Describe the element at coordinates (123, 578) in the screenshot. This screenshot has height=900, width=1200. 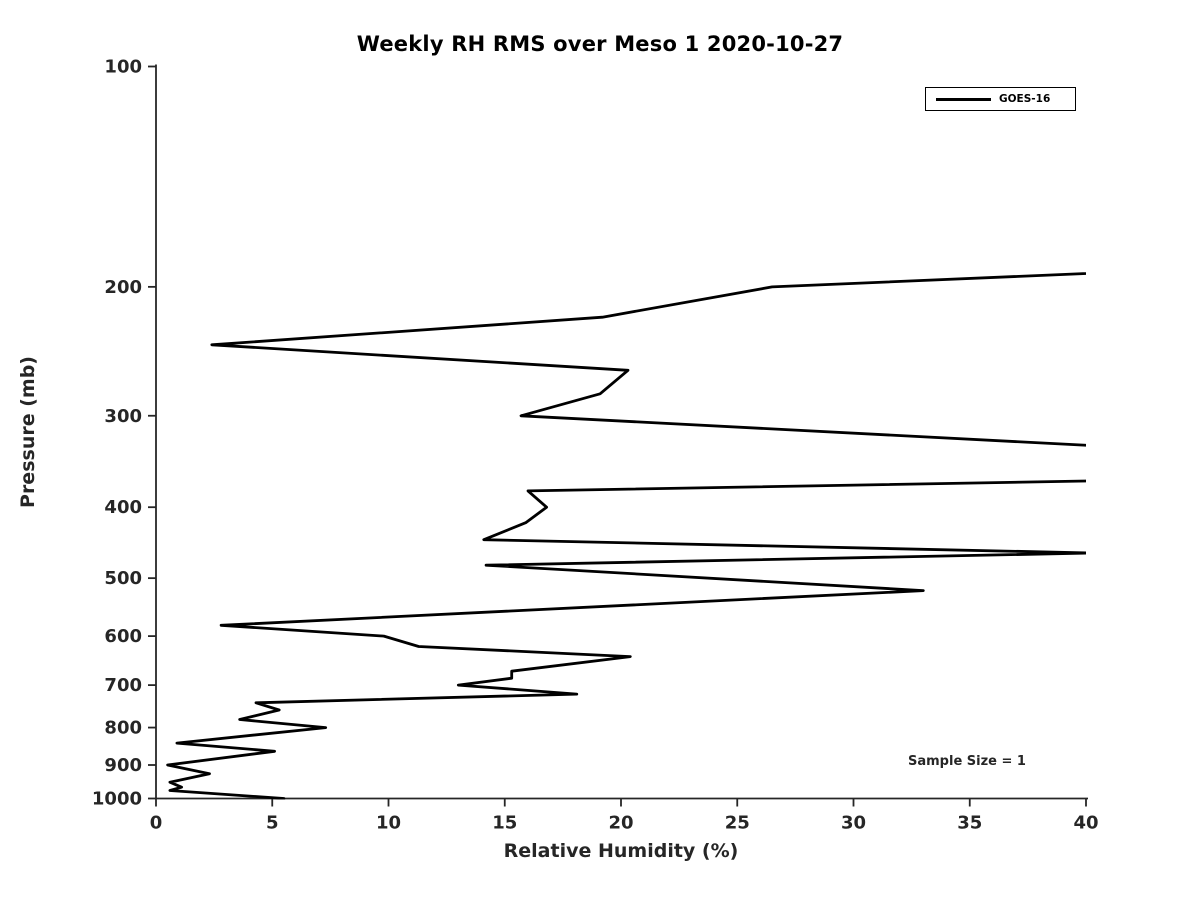
I see `y-tick-label: 500` at that location.